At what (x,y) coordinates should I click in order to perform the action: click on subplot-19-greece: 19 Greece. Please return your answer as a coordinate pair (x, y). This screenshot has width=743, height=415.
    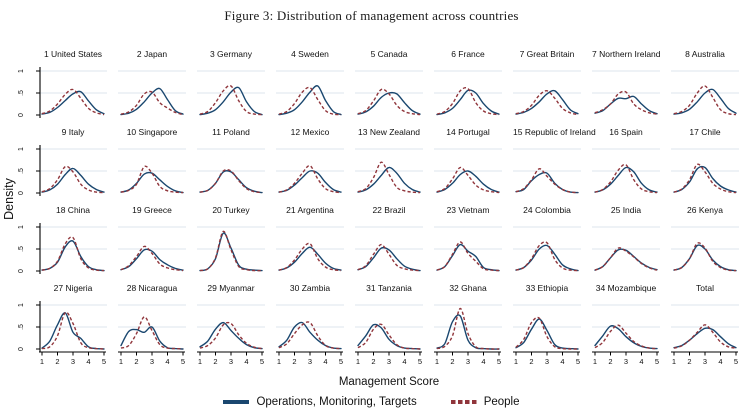
    Looking at the image, I should click on (152, 239).